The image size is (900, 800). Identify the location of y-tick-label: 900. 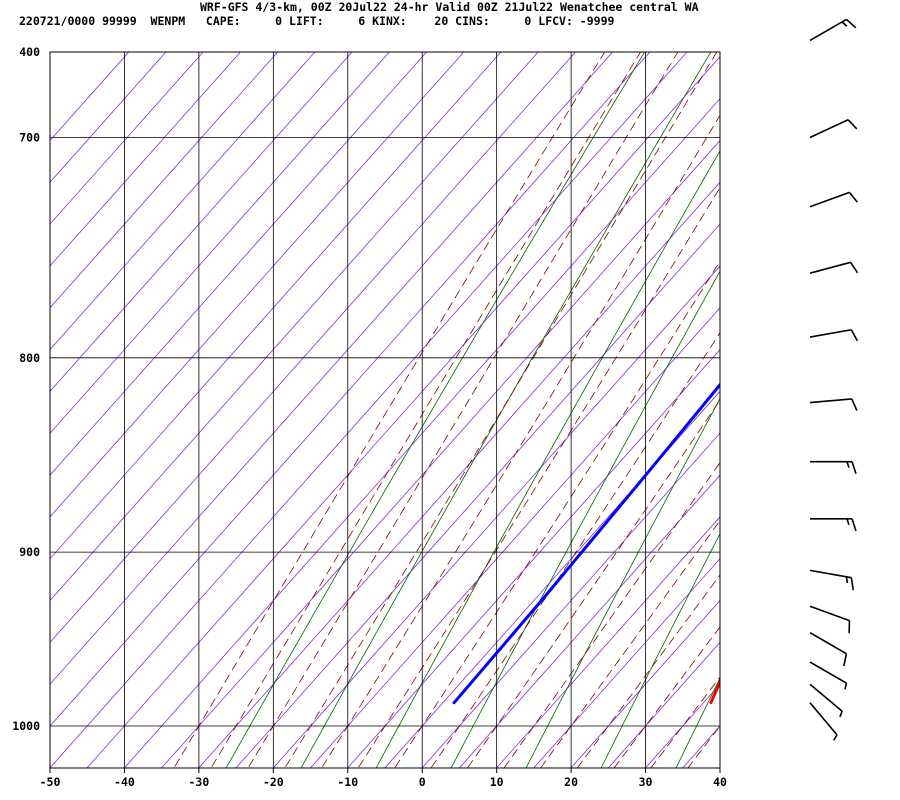
(29, 552).